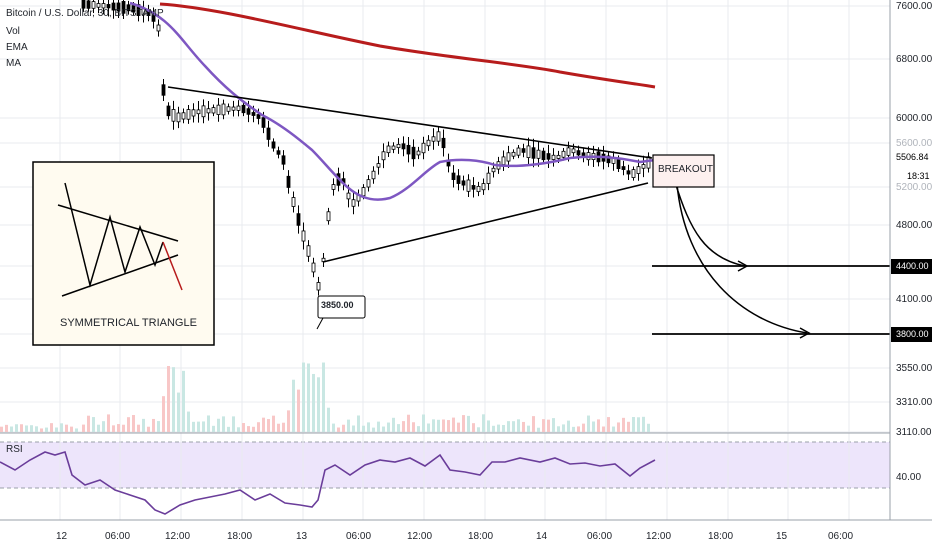 This screenshot has width=932, height=550. I want to click on countdown-tag: 18:31, so click(918, 176).